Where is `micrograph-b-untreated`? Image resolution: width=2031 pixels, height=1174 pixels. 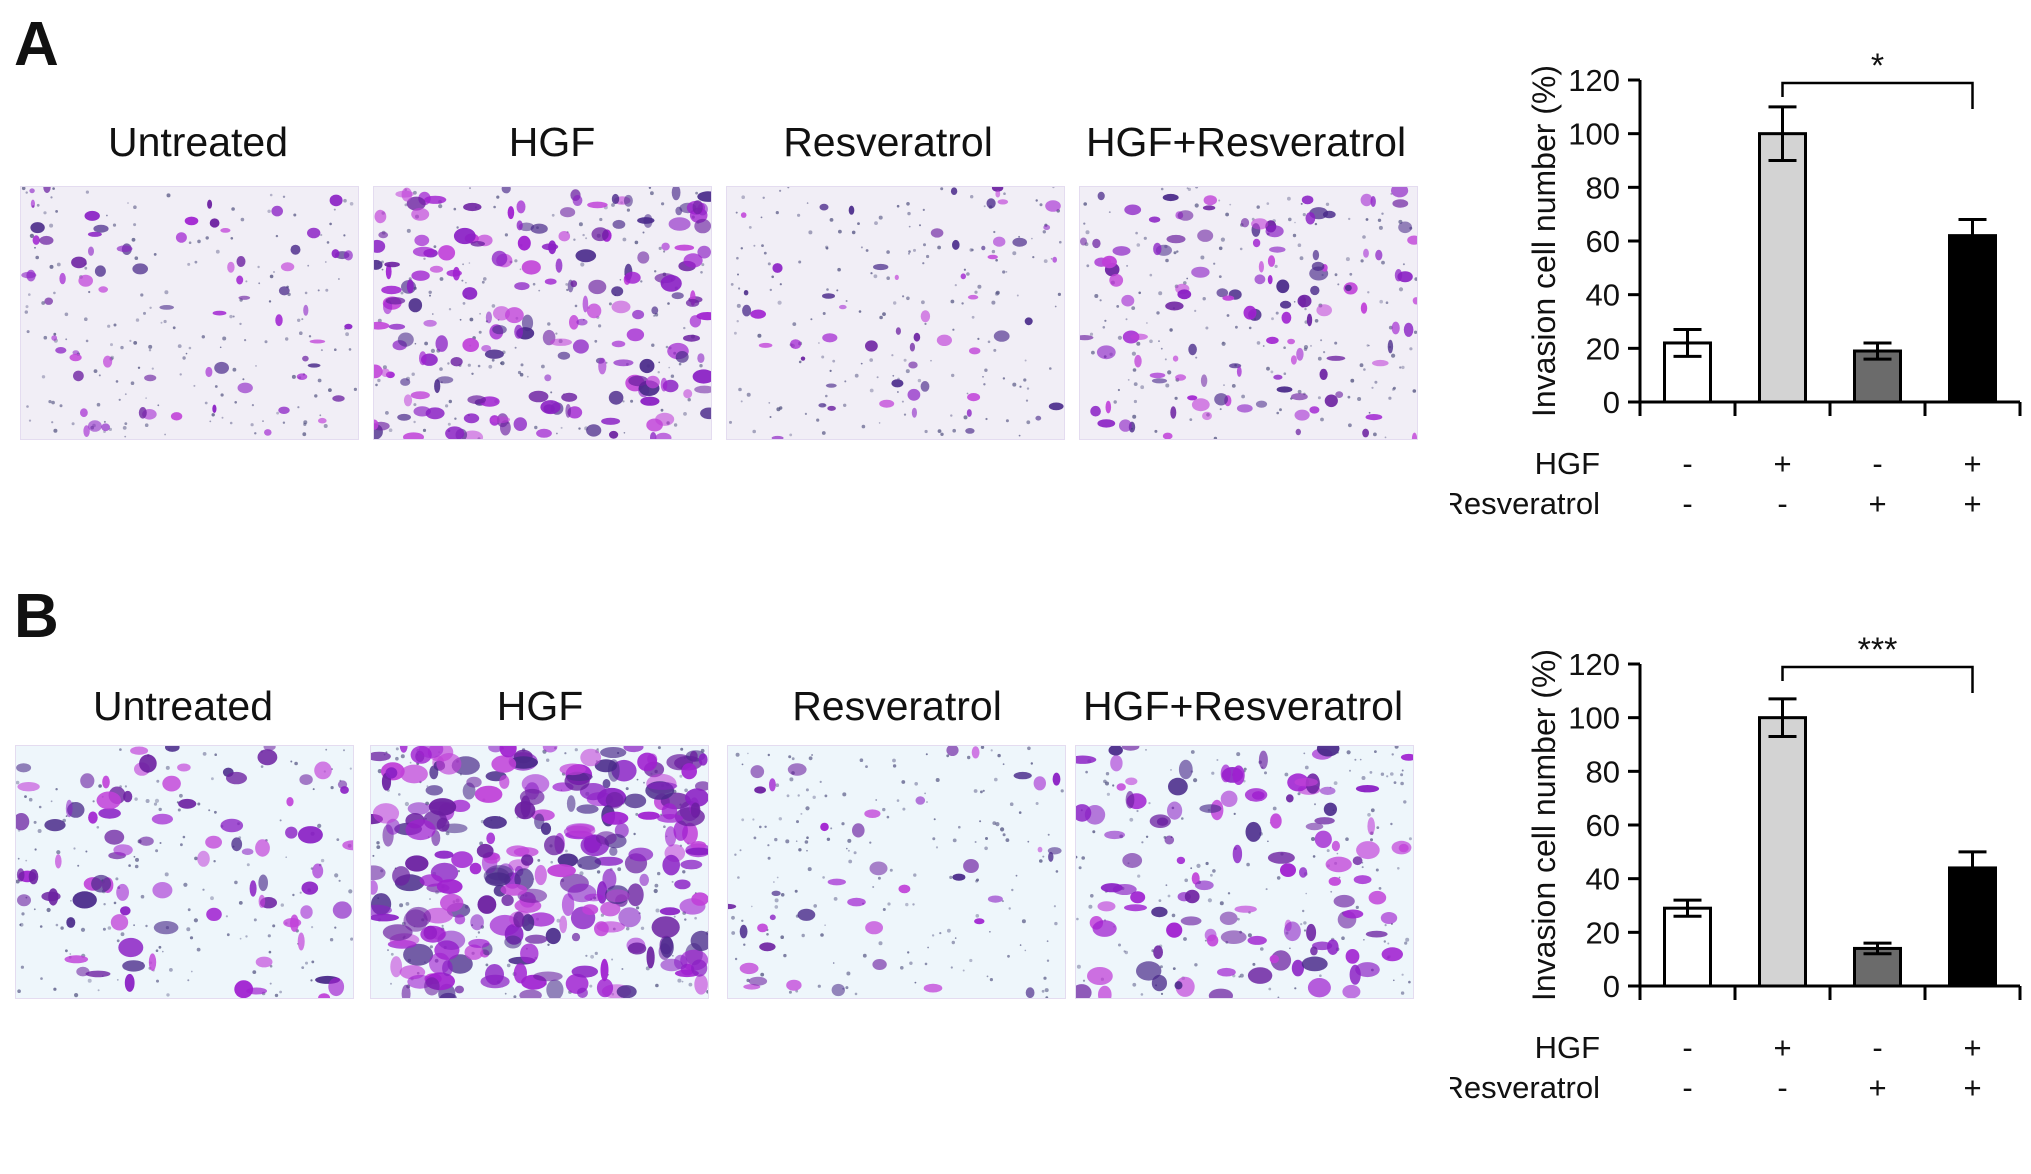
micrograph-b-untreated is located at coordinates (184, 872).